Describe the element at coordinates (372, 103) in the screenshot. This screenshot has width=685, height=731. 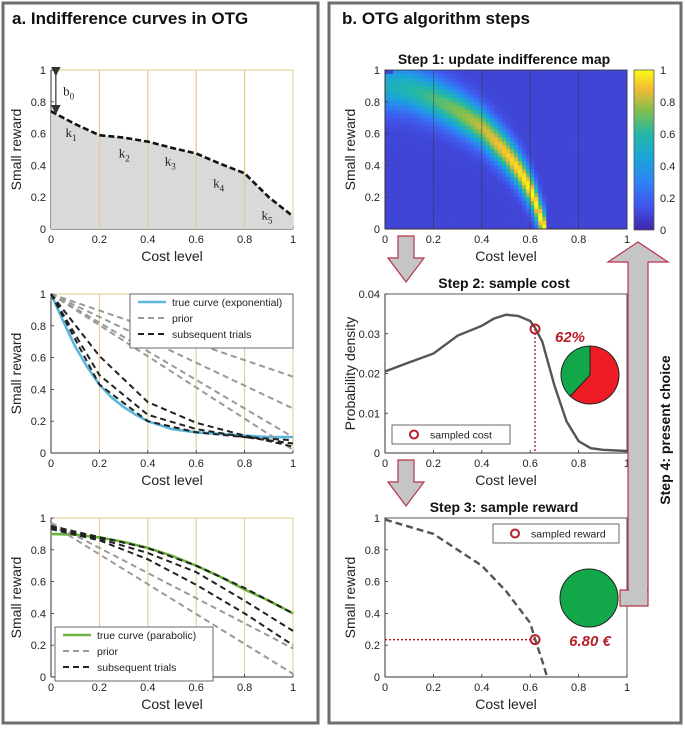
I see `y-tick-label-4: 0.8` at that location.